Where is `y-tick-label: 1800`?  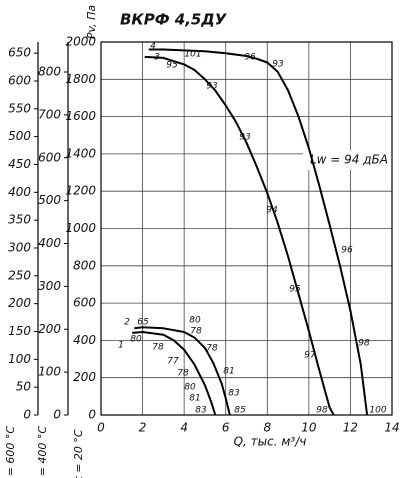 y-tick-label: 1800 is located at coordinates (80, 79).